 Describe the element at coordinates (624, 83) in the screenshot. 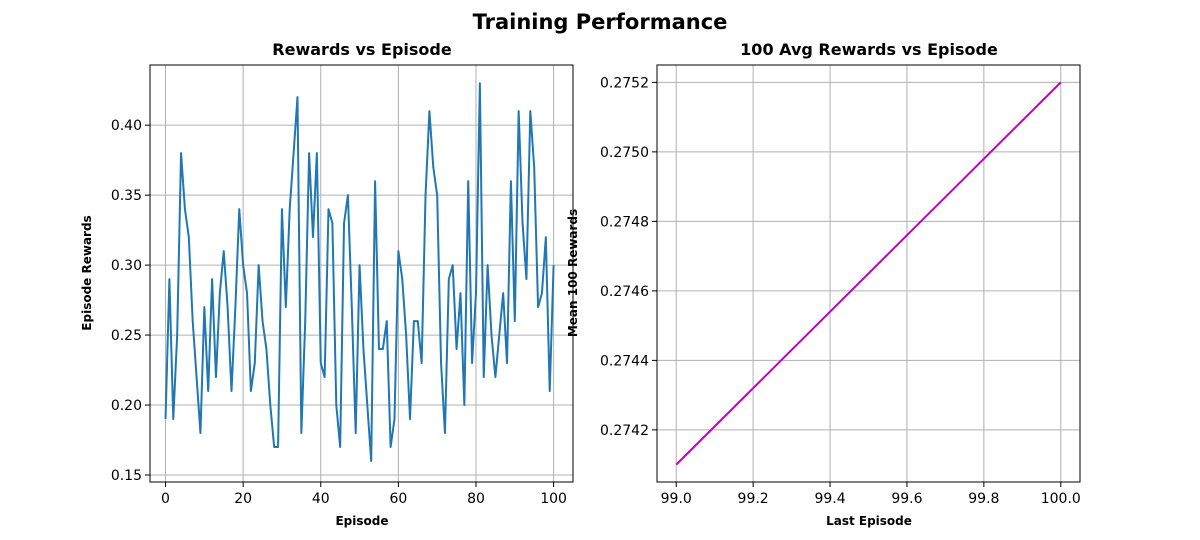

I see `y-tick-label: 0.2752` at that location.